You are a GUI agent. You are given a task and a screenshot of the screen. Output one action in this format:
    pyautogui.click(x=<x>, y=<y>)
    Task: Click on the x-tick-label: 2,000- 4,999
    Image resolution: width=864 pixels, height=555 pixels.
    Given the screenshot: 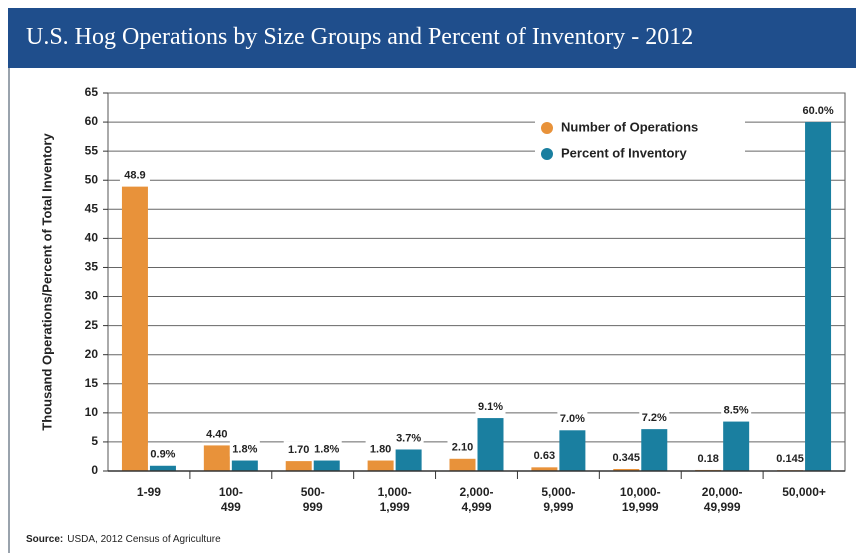 What is the action you would take?
    pyautogui.click(x=476, y=499)
    